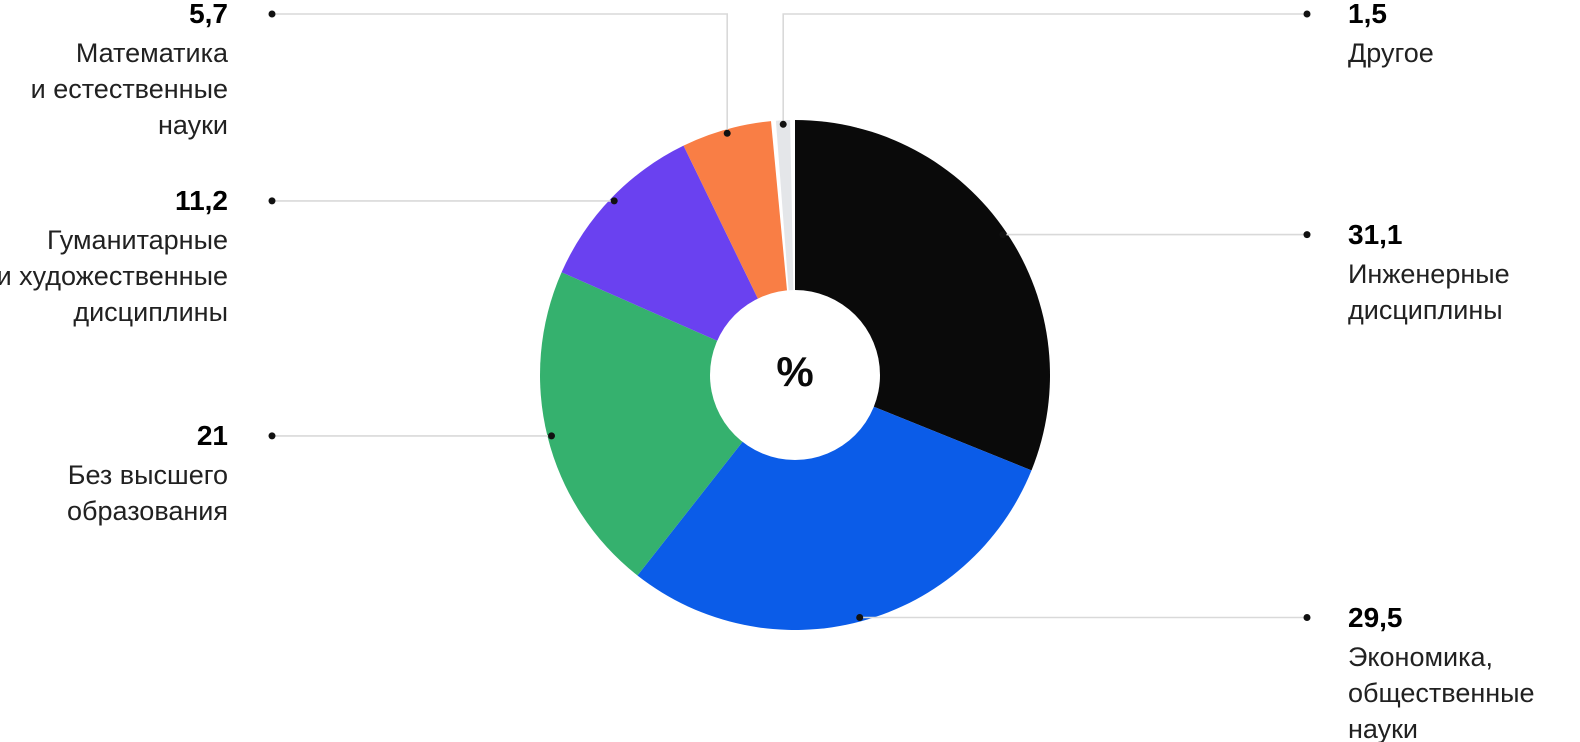 The width and height of the screenshot is (1580, 742). I want to click on slice-value: 31,1, so click(1375, 234).